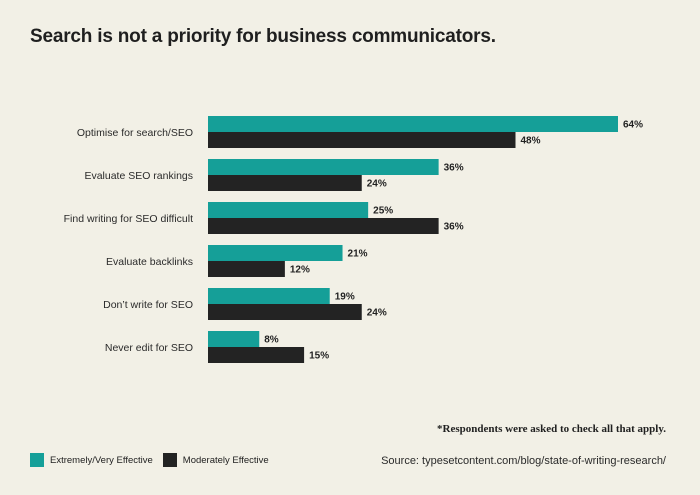 Image resolution: width=700 pixels, height=495 pixels. I want to click on category-label: Never edit for SEO, so click(149, 348).